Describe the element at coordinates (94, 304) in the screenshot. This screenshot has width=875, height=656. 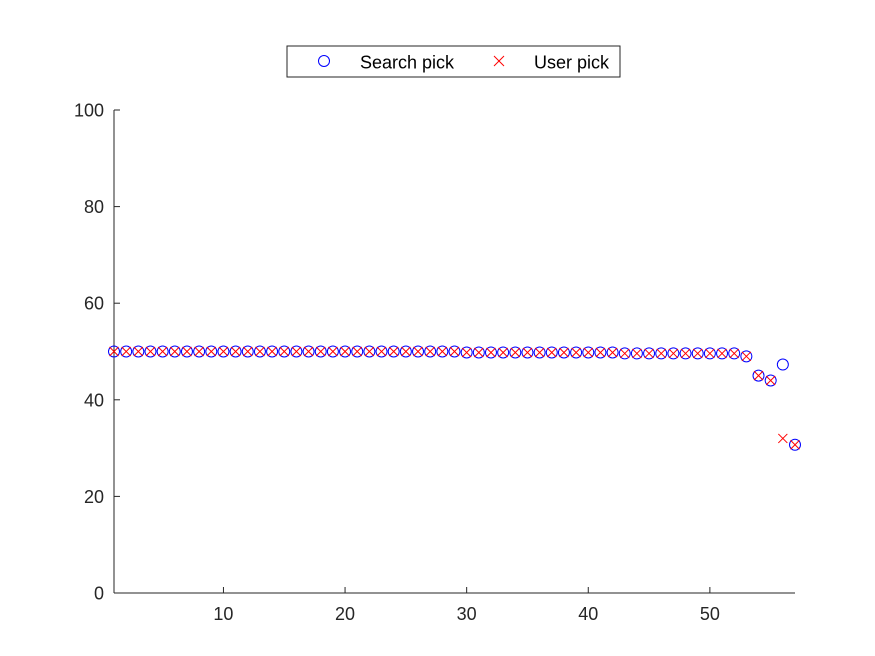
I see `y-tick-label: 60` at that location.